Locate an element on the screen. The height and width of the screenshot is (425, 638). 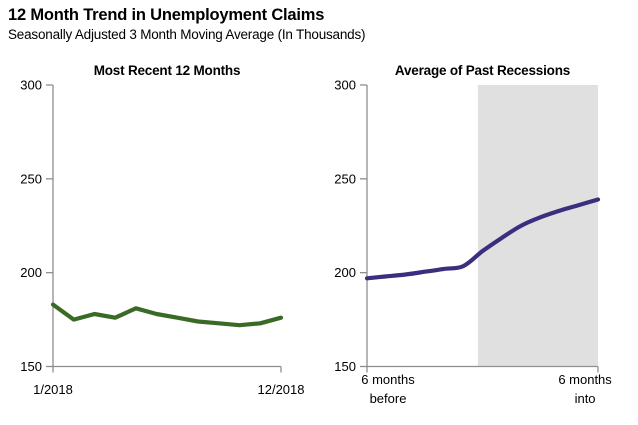
past-recessions-line is located at coordinates (482, 239).